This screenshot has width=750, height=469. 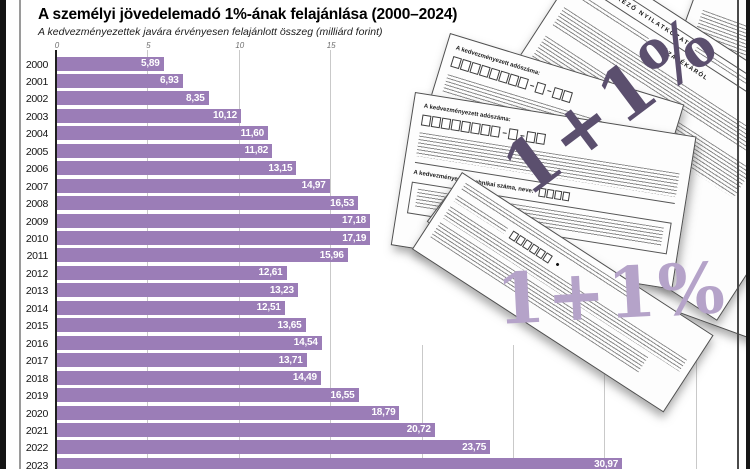 What do you see at coordinates (193, 185) in the screenshot?
I see `bar-row: 14,97` at bounding box center [193, 185].